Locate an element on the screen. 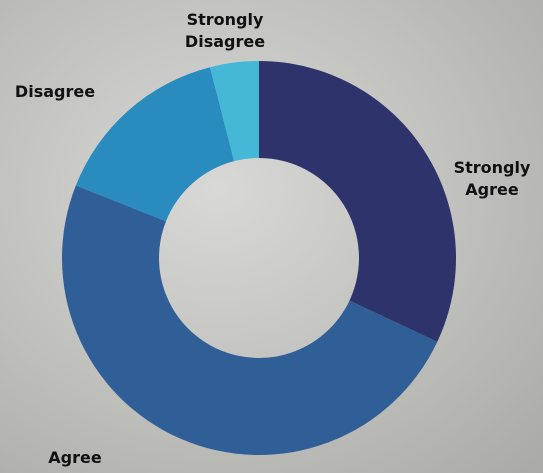  slice-label: Agree is located at coordinates (75, 457).